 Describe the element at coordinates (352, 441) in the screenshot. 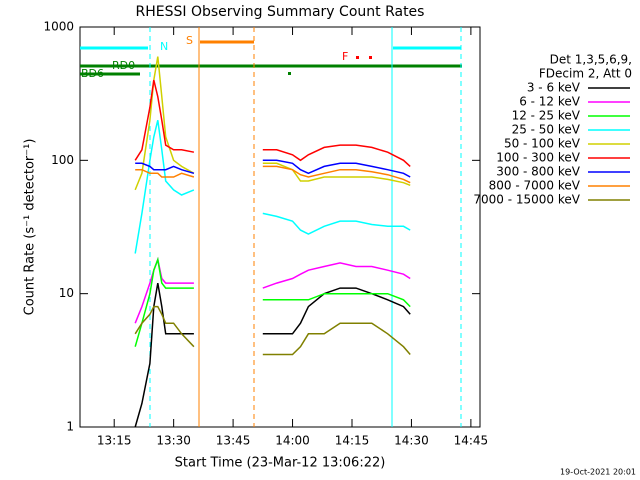

I see `x-tick-label: 14:15` at that location.